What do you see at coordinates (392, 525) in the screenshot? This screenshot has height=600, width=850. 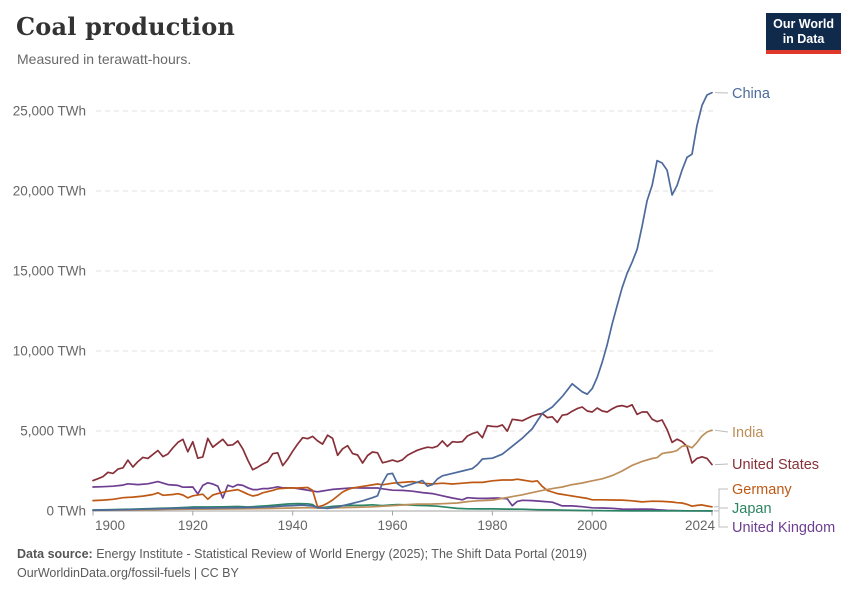 I see `x-axis-label: 1960` at bounding box center [392, 525].